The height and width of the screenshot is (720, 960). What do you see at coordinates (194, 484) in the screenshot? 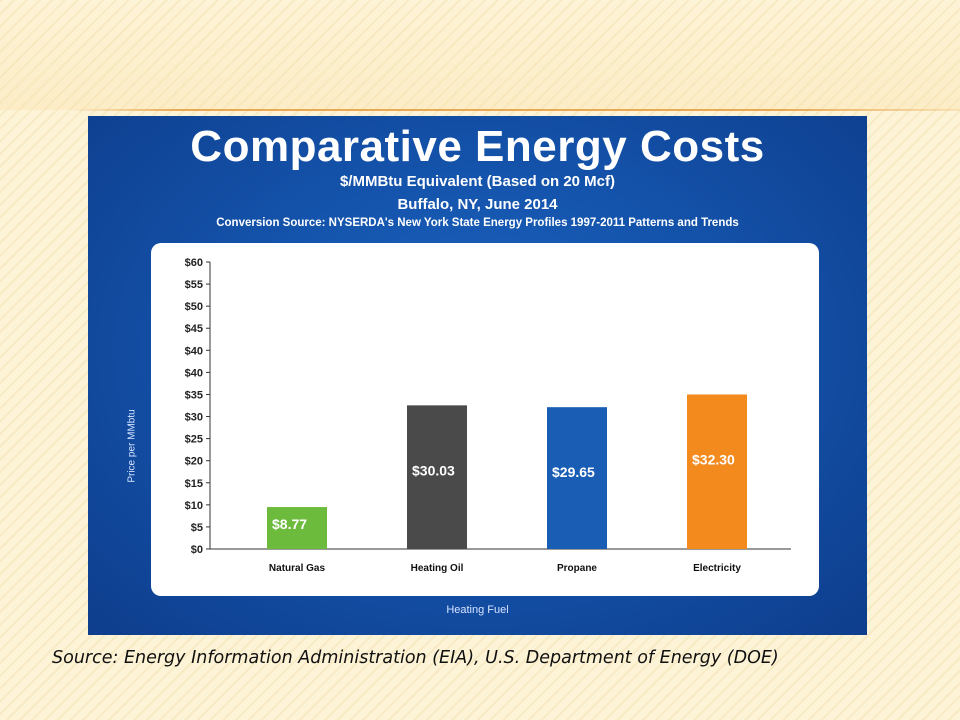
I see `y-tick-label: $15` at bounding box center [194, 484].